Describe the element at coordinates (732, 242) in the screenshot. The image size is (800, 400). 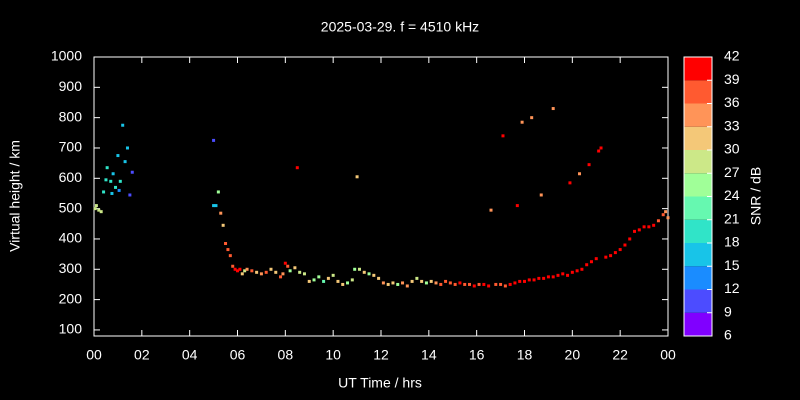
I see `colorbar-tick-label: 18` at that location.